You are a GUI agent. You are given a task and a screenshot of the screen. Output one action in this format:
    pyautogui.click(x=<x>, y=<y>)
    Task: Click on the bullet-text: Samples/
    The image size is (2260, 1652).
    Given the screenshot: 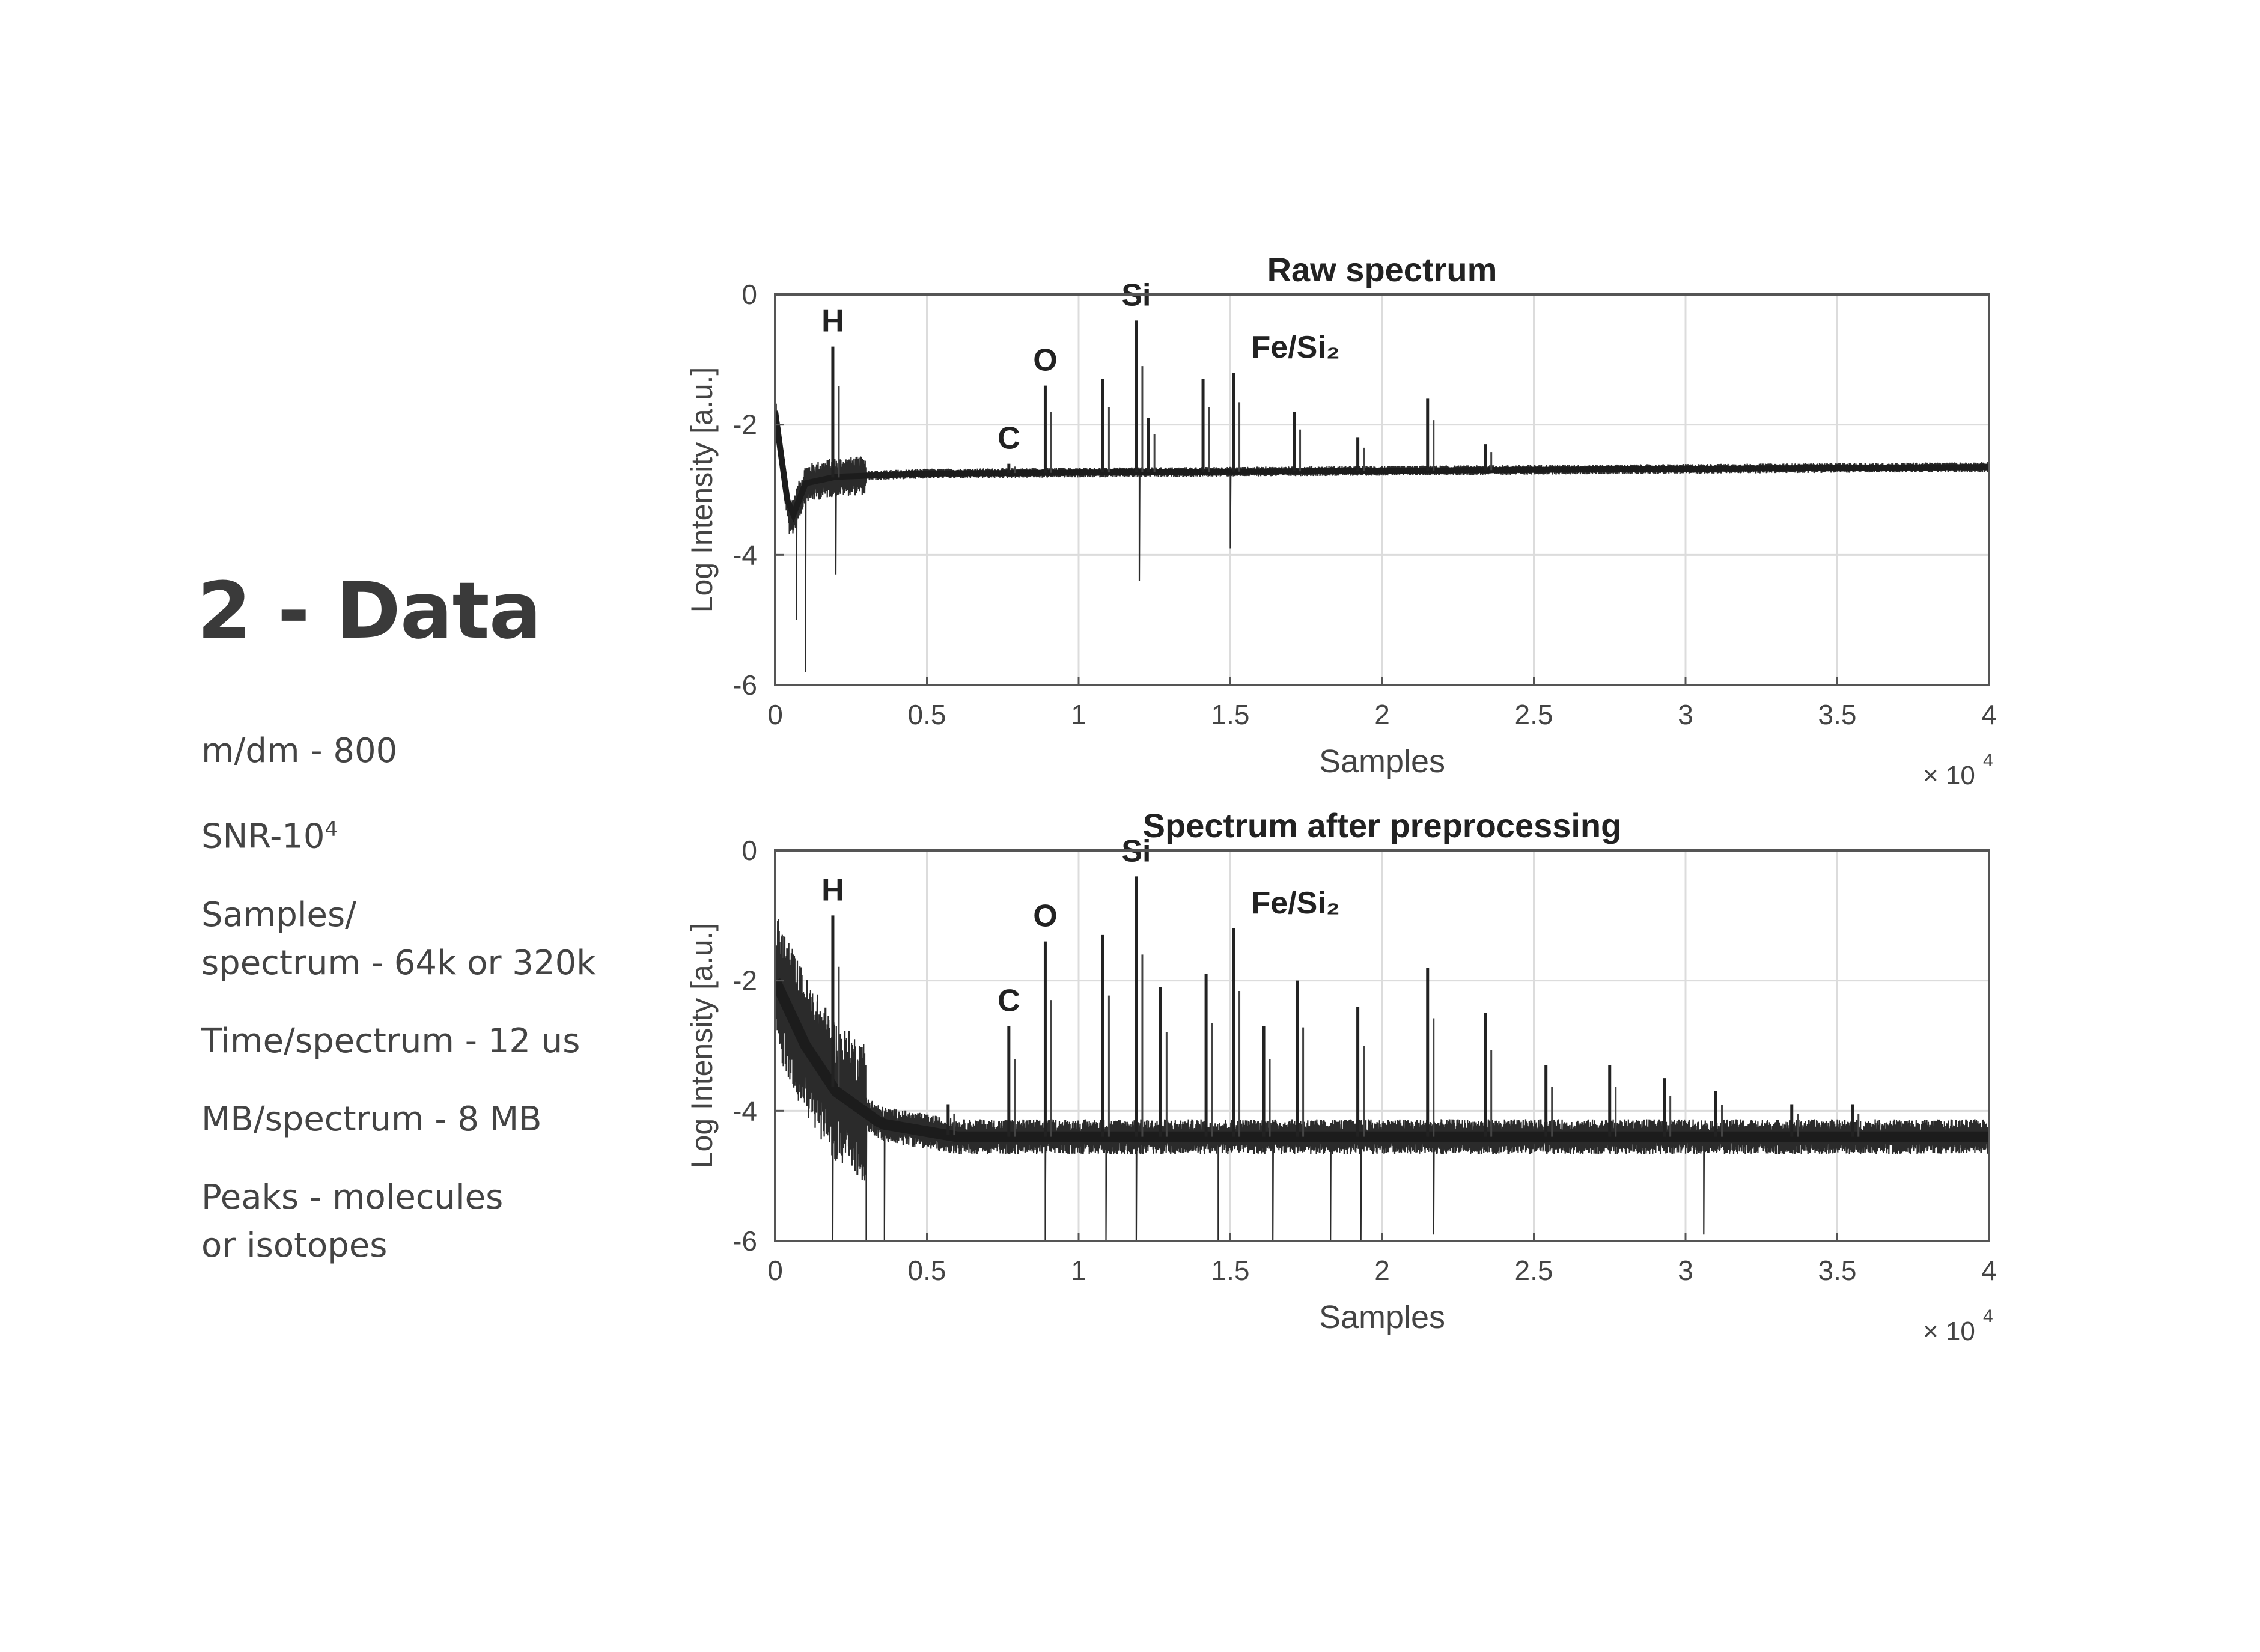 What is the action you would take?
    pyautogui.click(x=279, y=915)
    